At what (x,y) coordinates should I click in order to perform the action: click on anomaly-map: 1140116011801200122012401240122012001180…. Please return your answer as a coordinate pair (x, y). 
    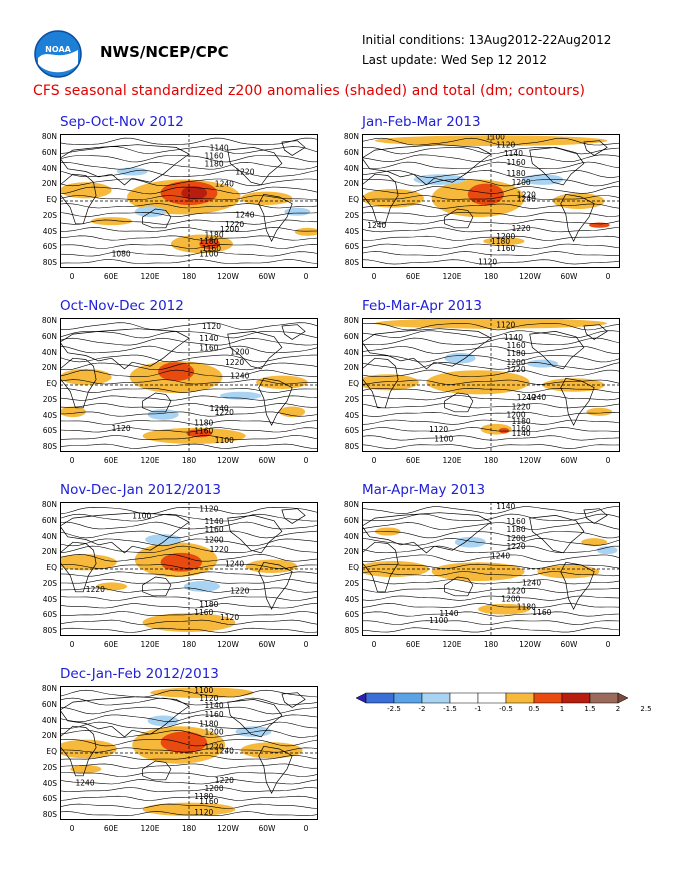
    Looking at the image, I should click on (491, 569).